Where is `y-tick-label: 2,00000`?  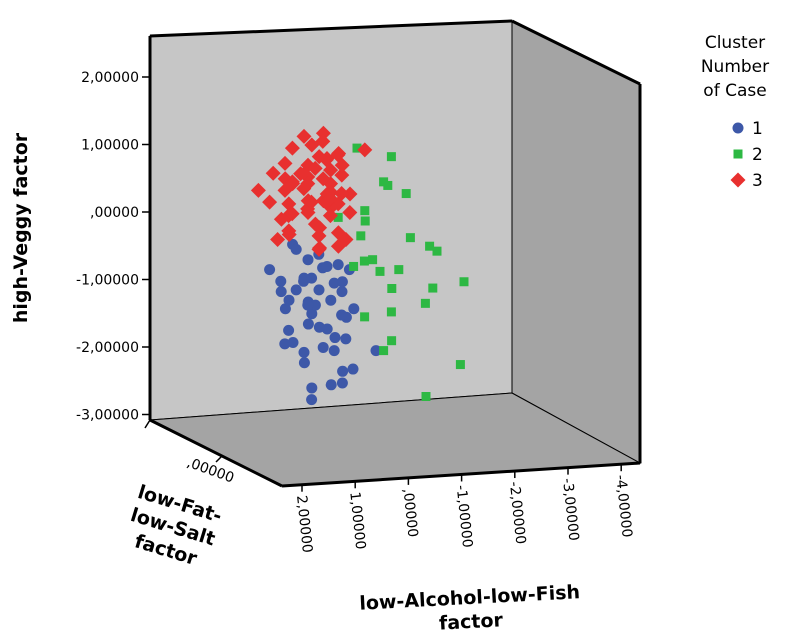 y-tick-label: 2,00000 is located at coordinates (110, 78).